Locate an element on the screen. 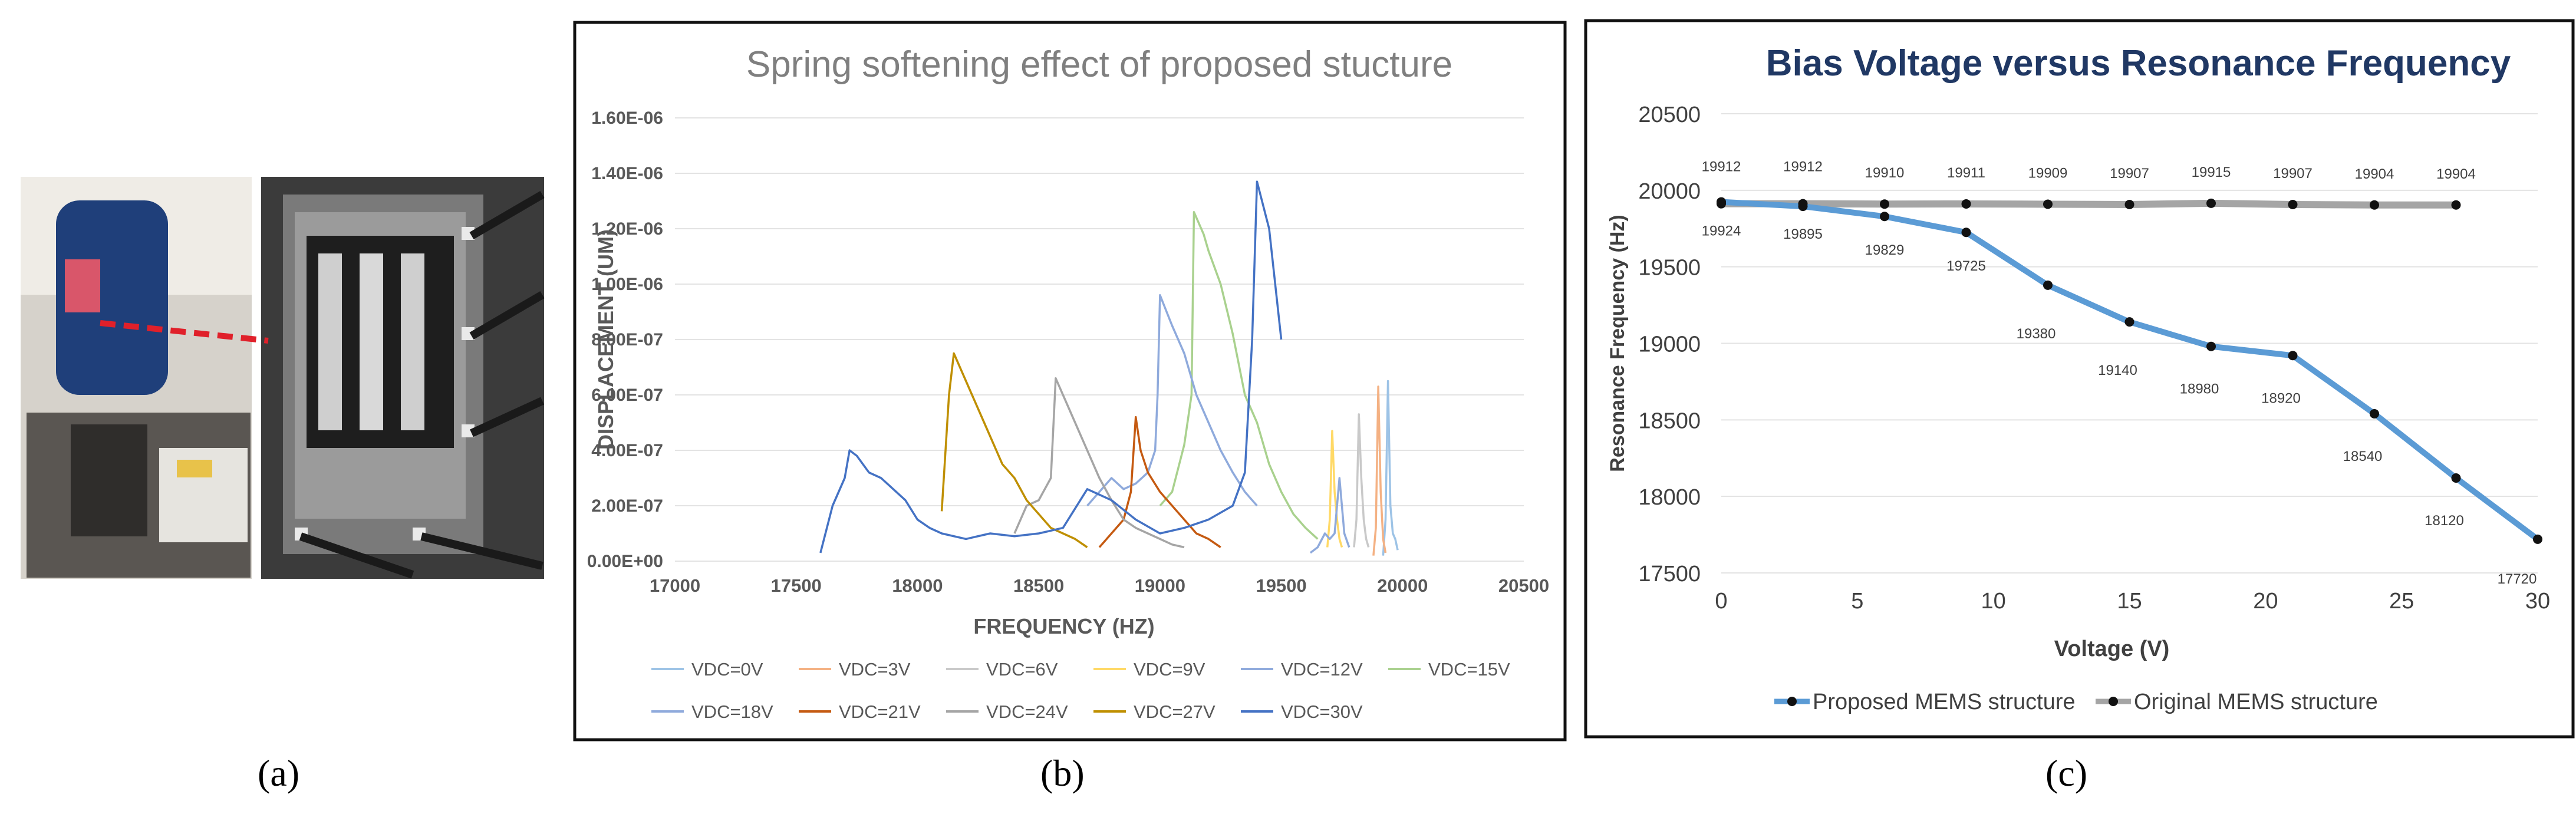 Image resolution: width=2576 pixels, height=814 pixels. chart-c-y-tick: 18000 is located at coordinates (1669, 498).